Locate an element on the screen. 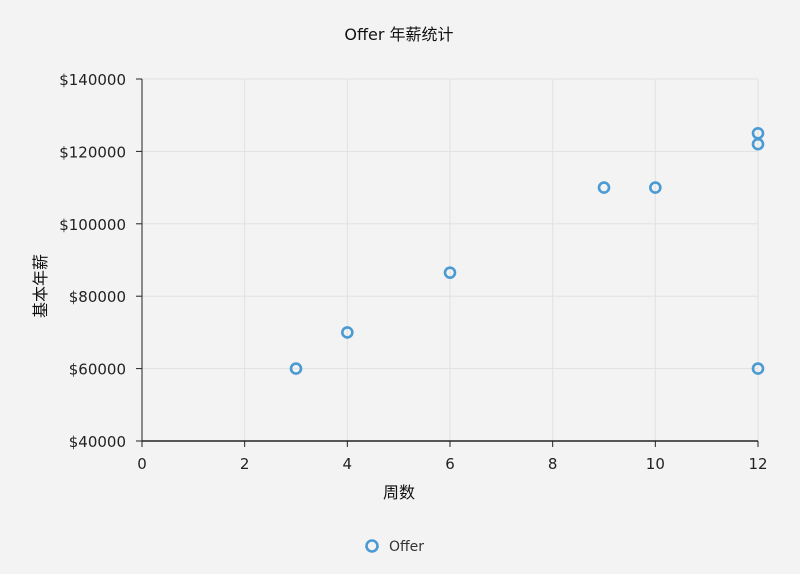 The height and width of the screenshot is (574, 800). y-tick-label-0: $40000 is located at coordinates (97, 442).